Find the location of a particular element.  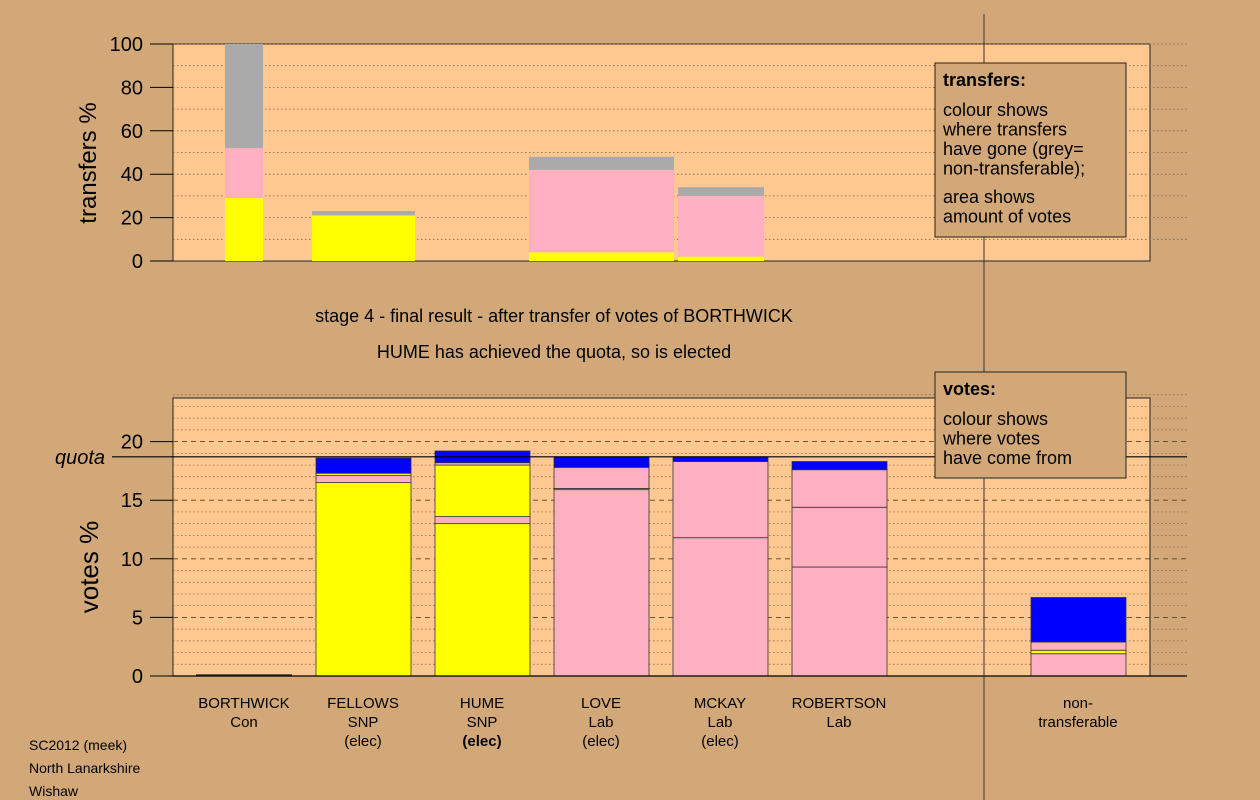

transfers-tick-label: 20 is located at coordinates (132, 219).